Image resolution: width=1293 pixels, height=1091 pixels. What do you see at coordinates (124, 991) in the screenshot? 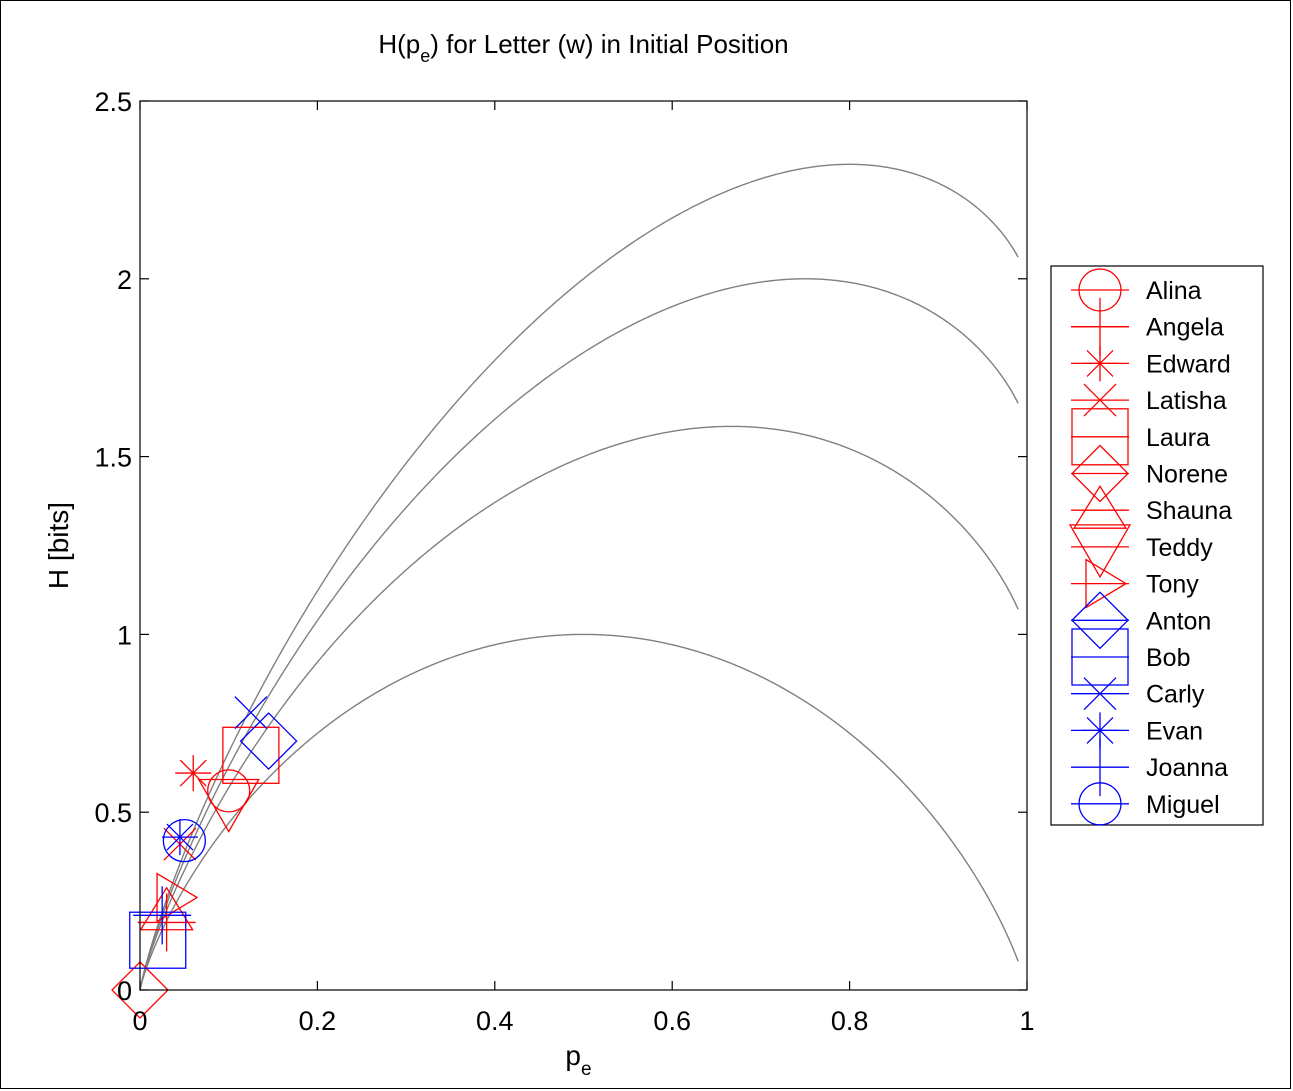
I see `y-tick-label: 0` at bounding box center [124, 991].